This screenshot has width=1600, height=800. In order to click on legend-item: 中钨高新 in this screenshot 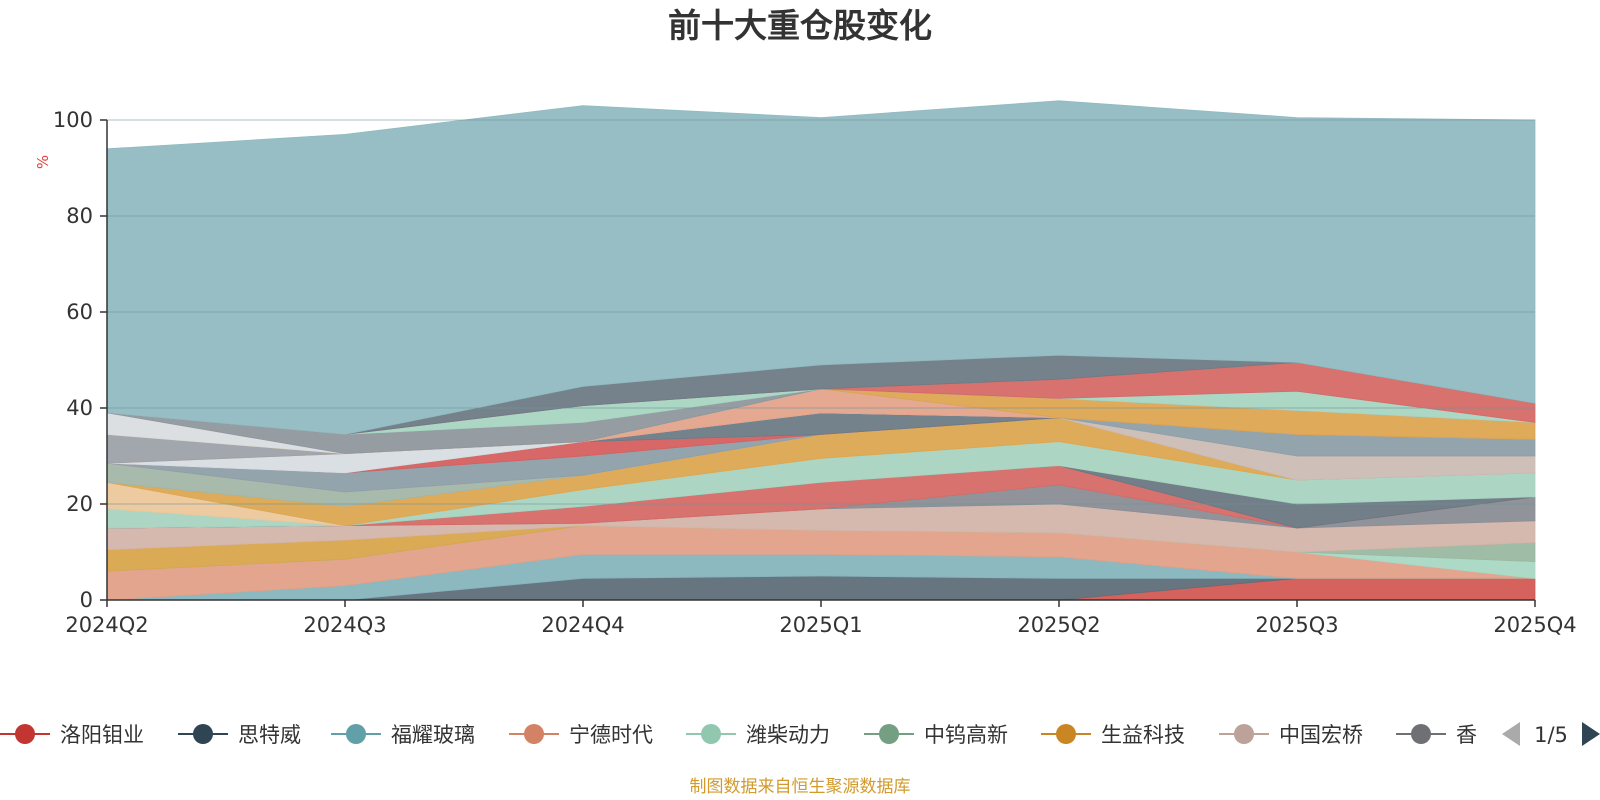, I will do `click(936, 735)`.